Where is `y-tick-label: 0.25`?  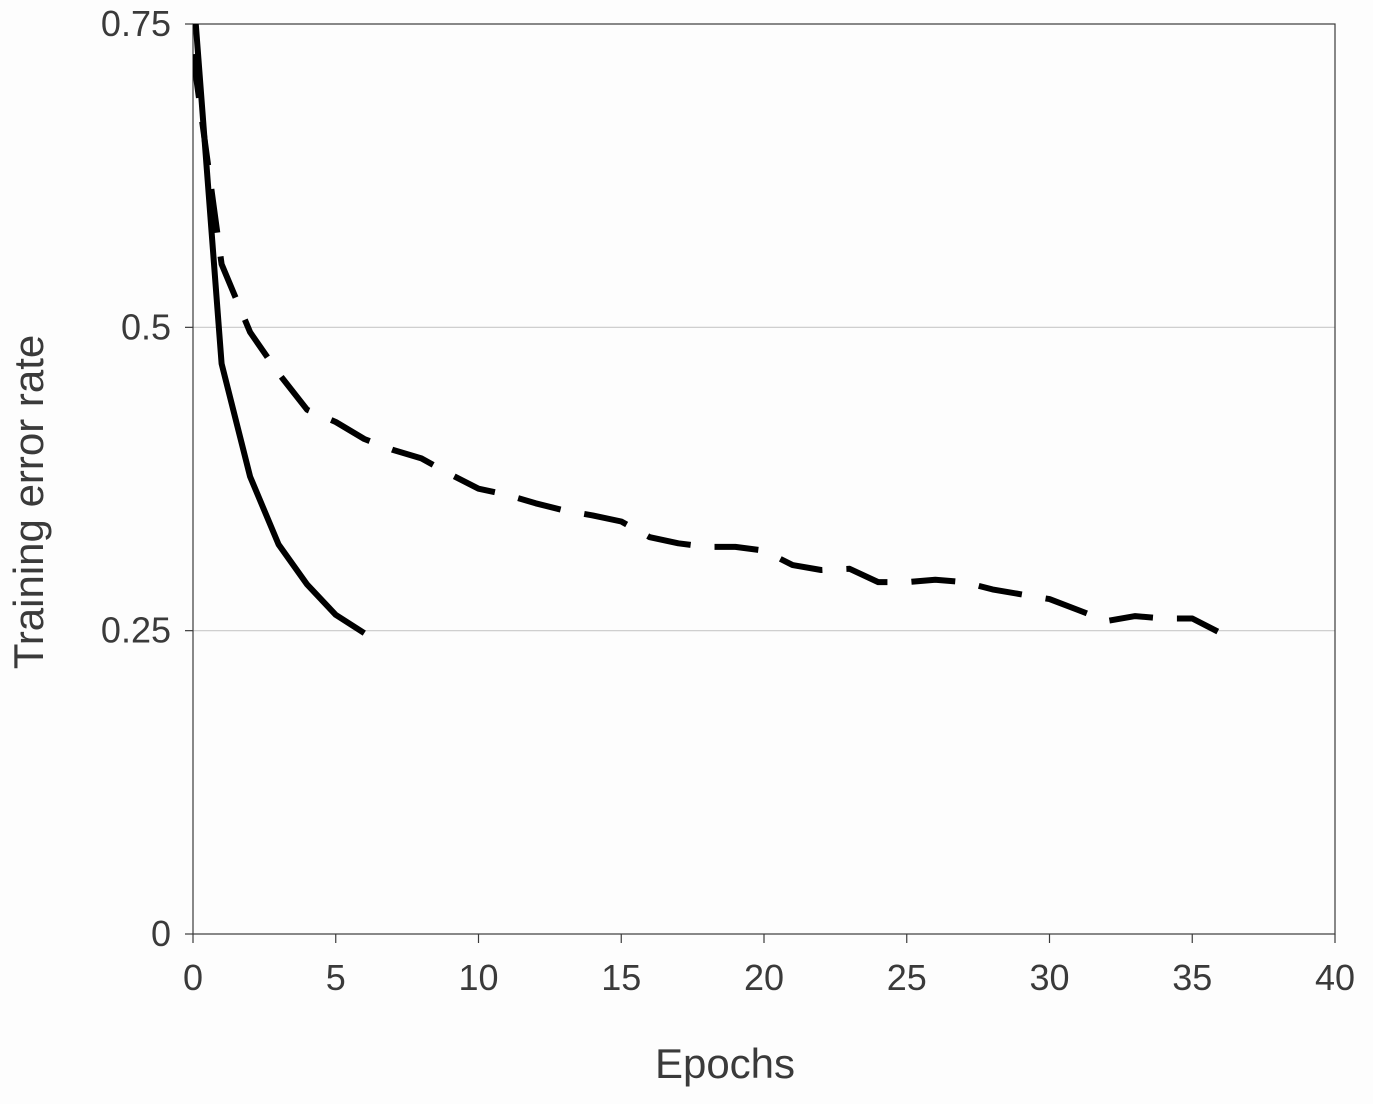 y-tick-label: 0.25 is located at coordinates (136, 630).